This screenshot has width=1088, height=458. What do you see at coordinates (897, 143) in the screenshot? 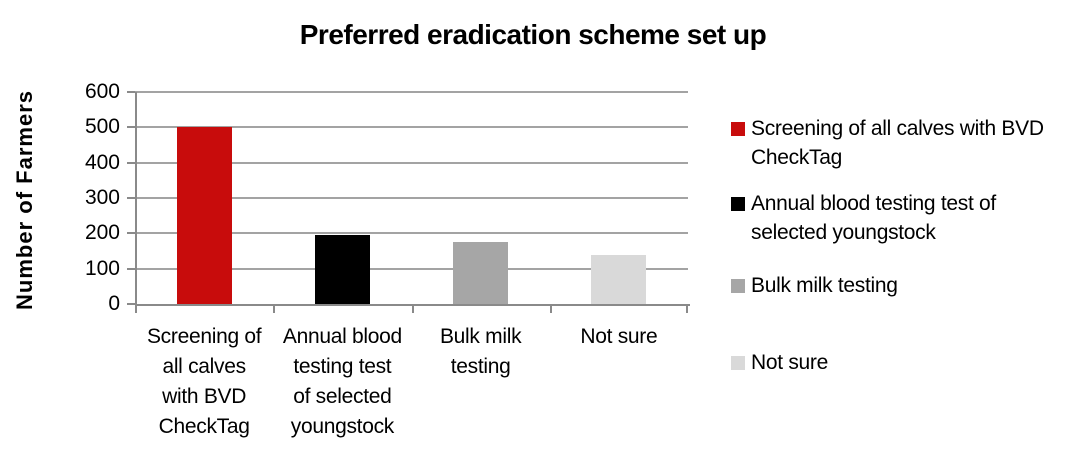
I see `legend-label: Screening of all calves with BVD CheckTag` at bounding box center [897, 143].